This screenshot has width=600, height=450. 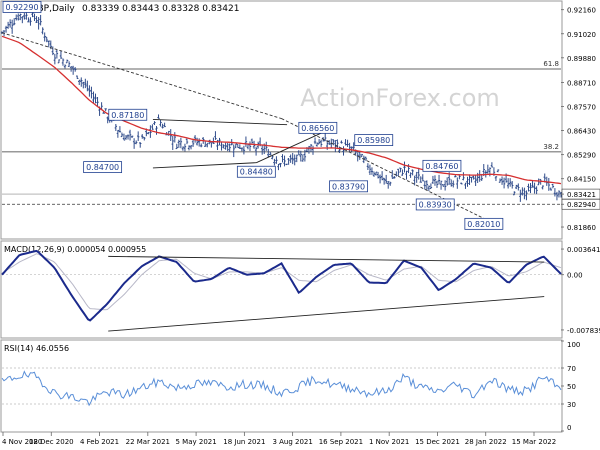 What do you see at coordinates (326, 259) in the screenshot?
I see `macd-trendline` at bounding box center [326, 259].